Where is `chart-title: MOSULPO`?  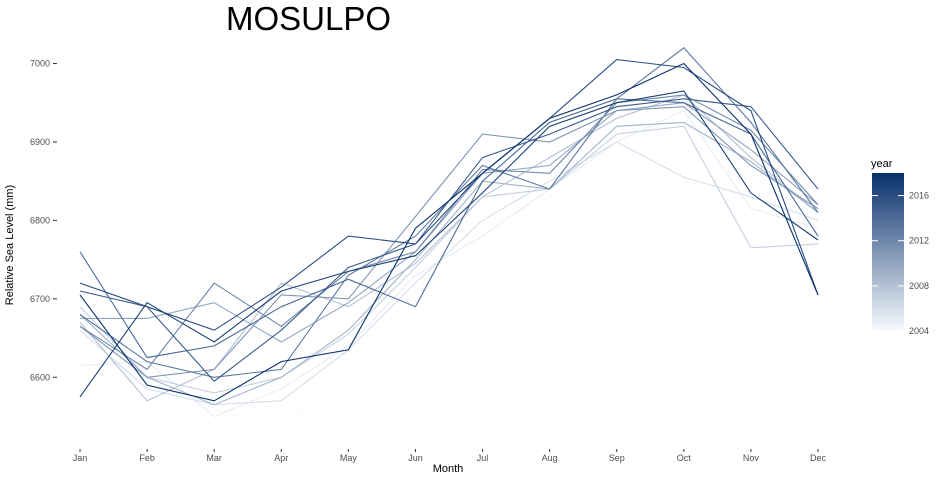 chart-title: MOSULPO is located at coordinates (308, 18).